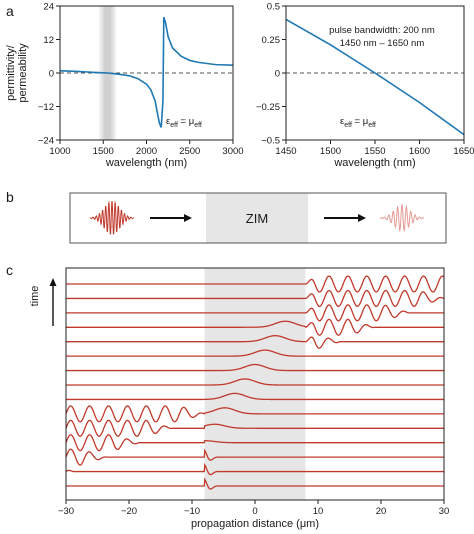  What do you see at coordinates (9, 270) in the screenshot?
I see `panel-label-c: c` at bounding box center [9, 270].